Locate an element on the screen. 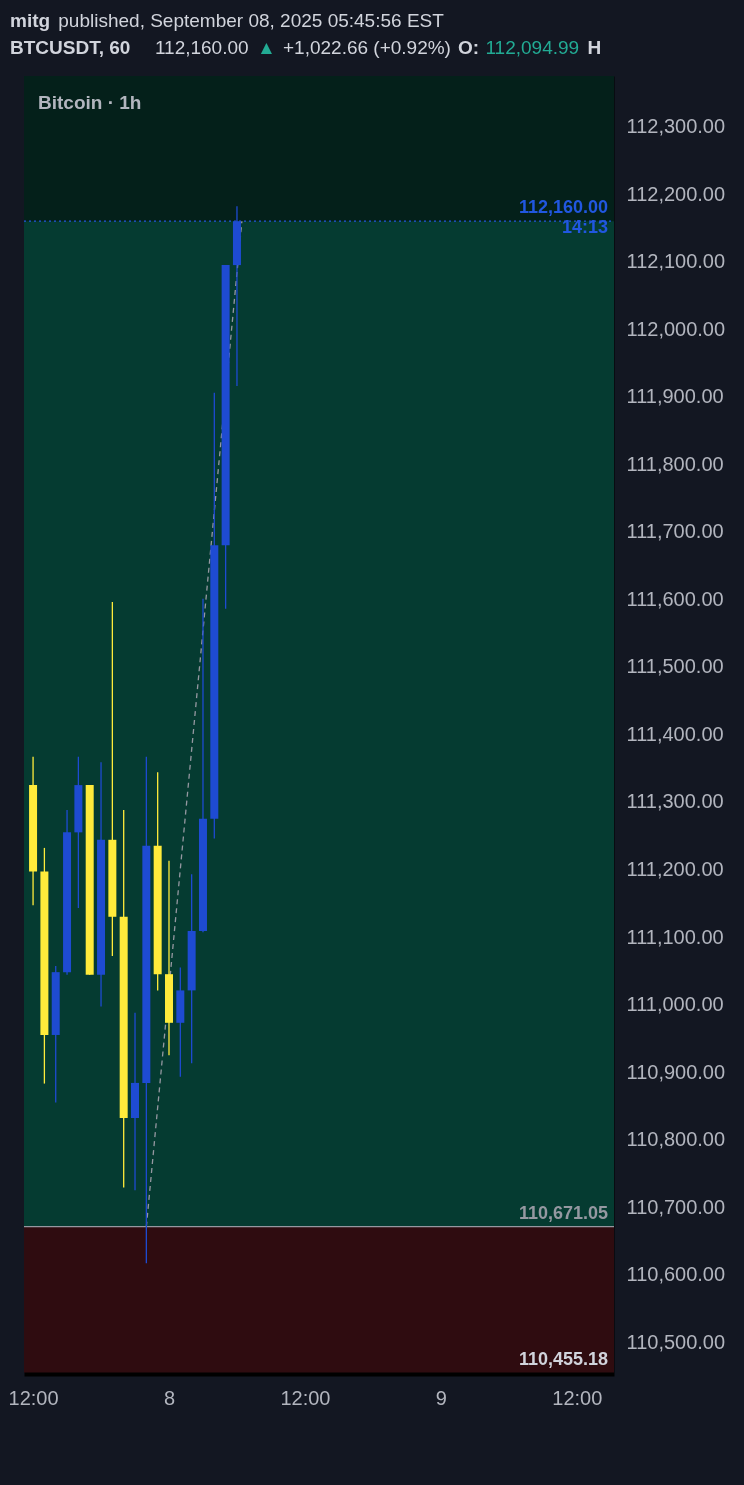 This screenshot has width=744, height=1485. y-tick-label: 111,800.00 is located at coordinates (675, 463).